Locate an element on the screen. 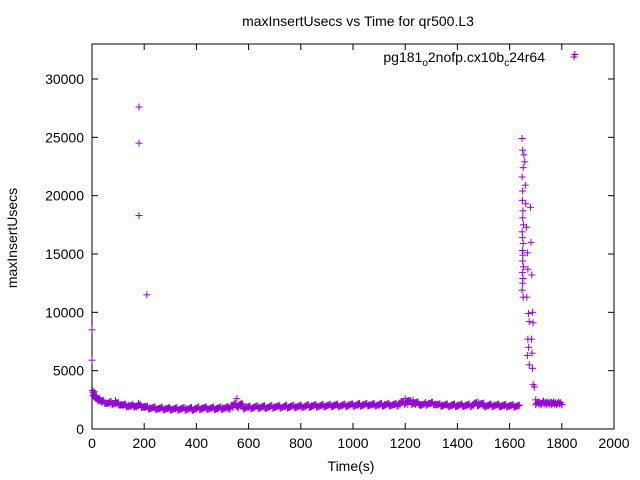 Image resolution: width=640 pixels, height=480 pixels. x-tick-label: 1400 is located at coordinates (457, 443).